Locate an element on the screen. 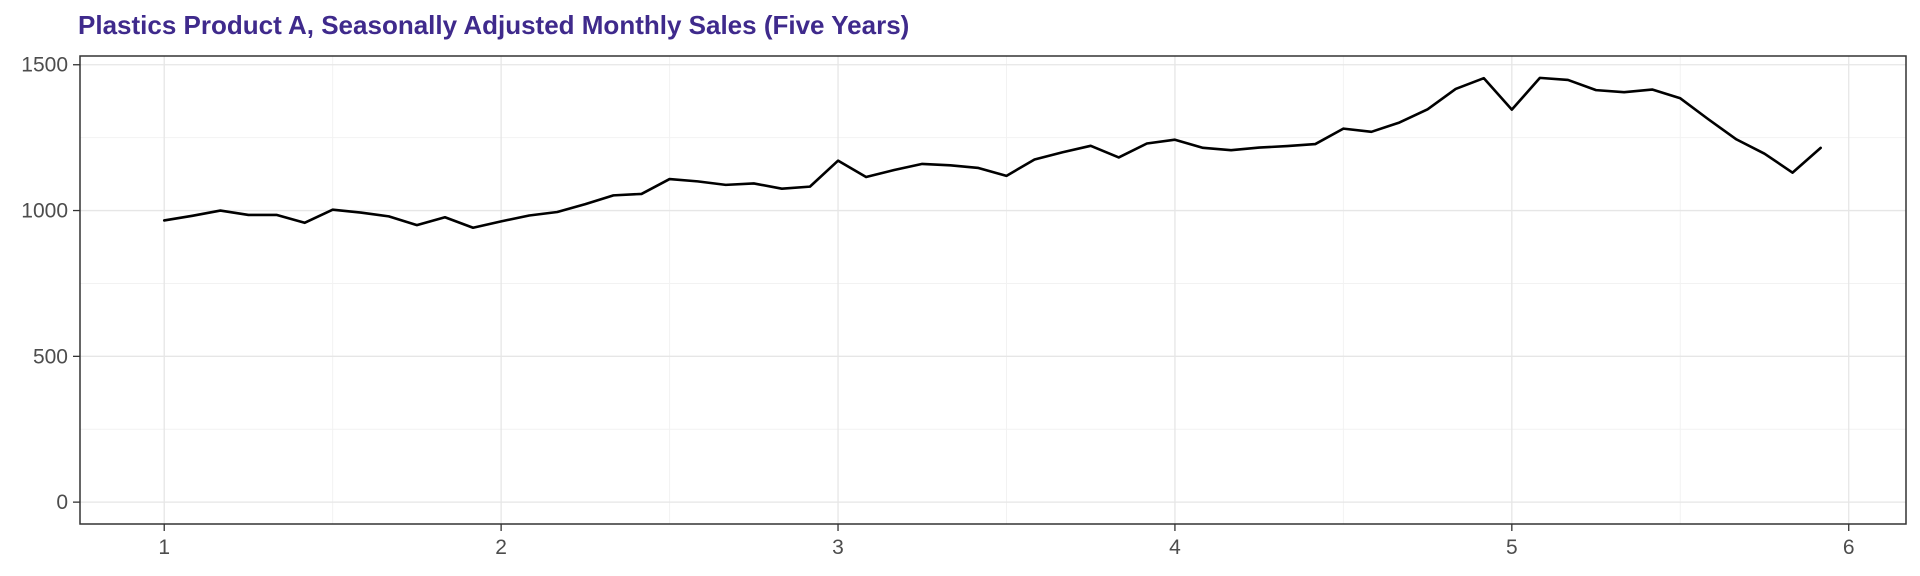  x-tick-label: 1 is located at coordinates (164, 547).